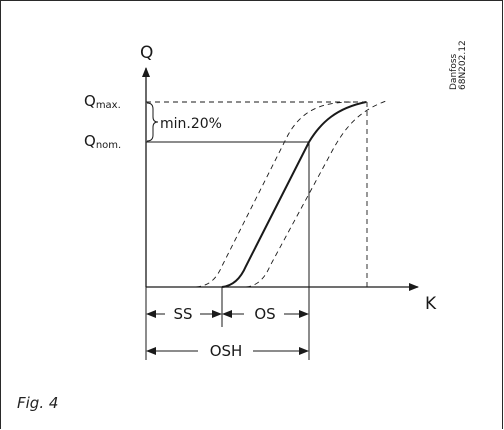 This screenshot has height=430, width=504. Describe the element at coordinates (226, 351) in the screenshot. I see `osh-label: OSH` at that location.